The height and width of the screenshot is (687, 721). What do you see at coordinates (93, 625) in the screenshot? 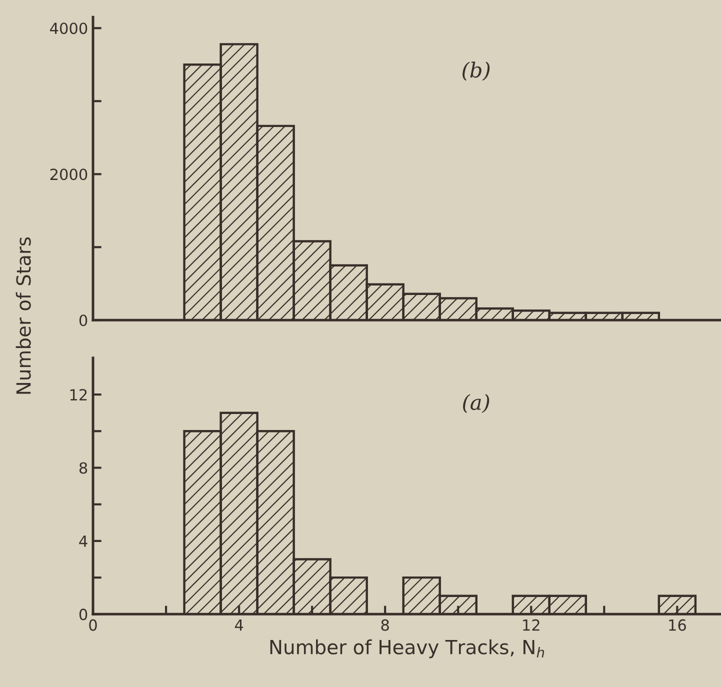
I see `x-tick-label: 0` at bounding box center [93, 625].